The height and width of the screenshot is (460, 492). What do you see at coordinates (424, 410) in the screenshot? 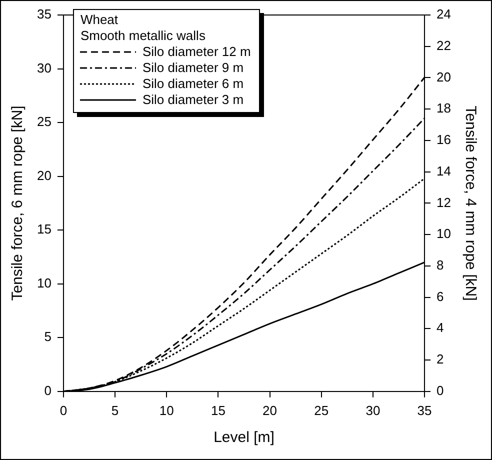
I see `x-tick-label: 35` at bounding box center [424, 410].